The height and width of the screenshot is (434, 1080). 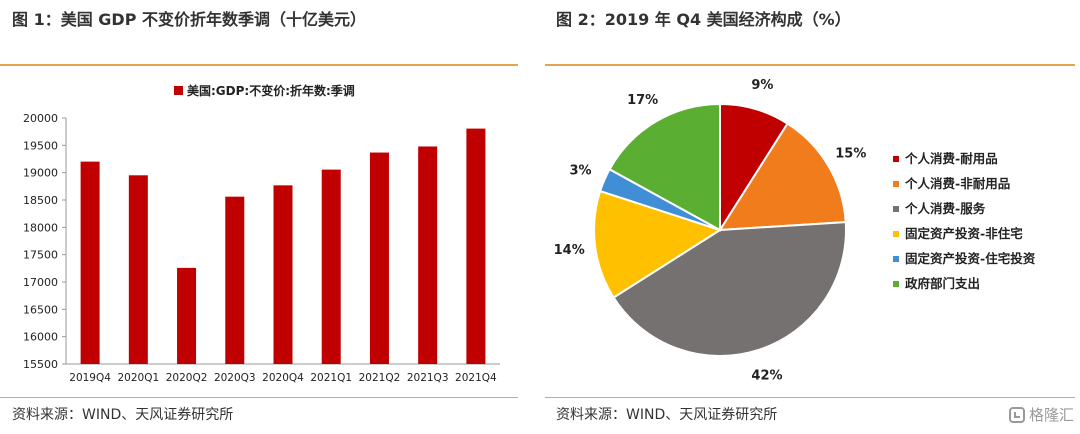 What do you see at coordinates (40, 118) in the screenshot?
I see `y-tick-label: 20000` at bounding box center [40, 118].